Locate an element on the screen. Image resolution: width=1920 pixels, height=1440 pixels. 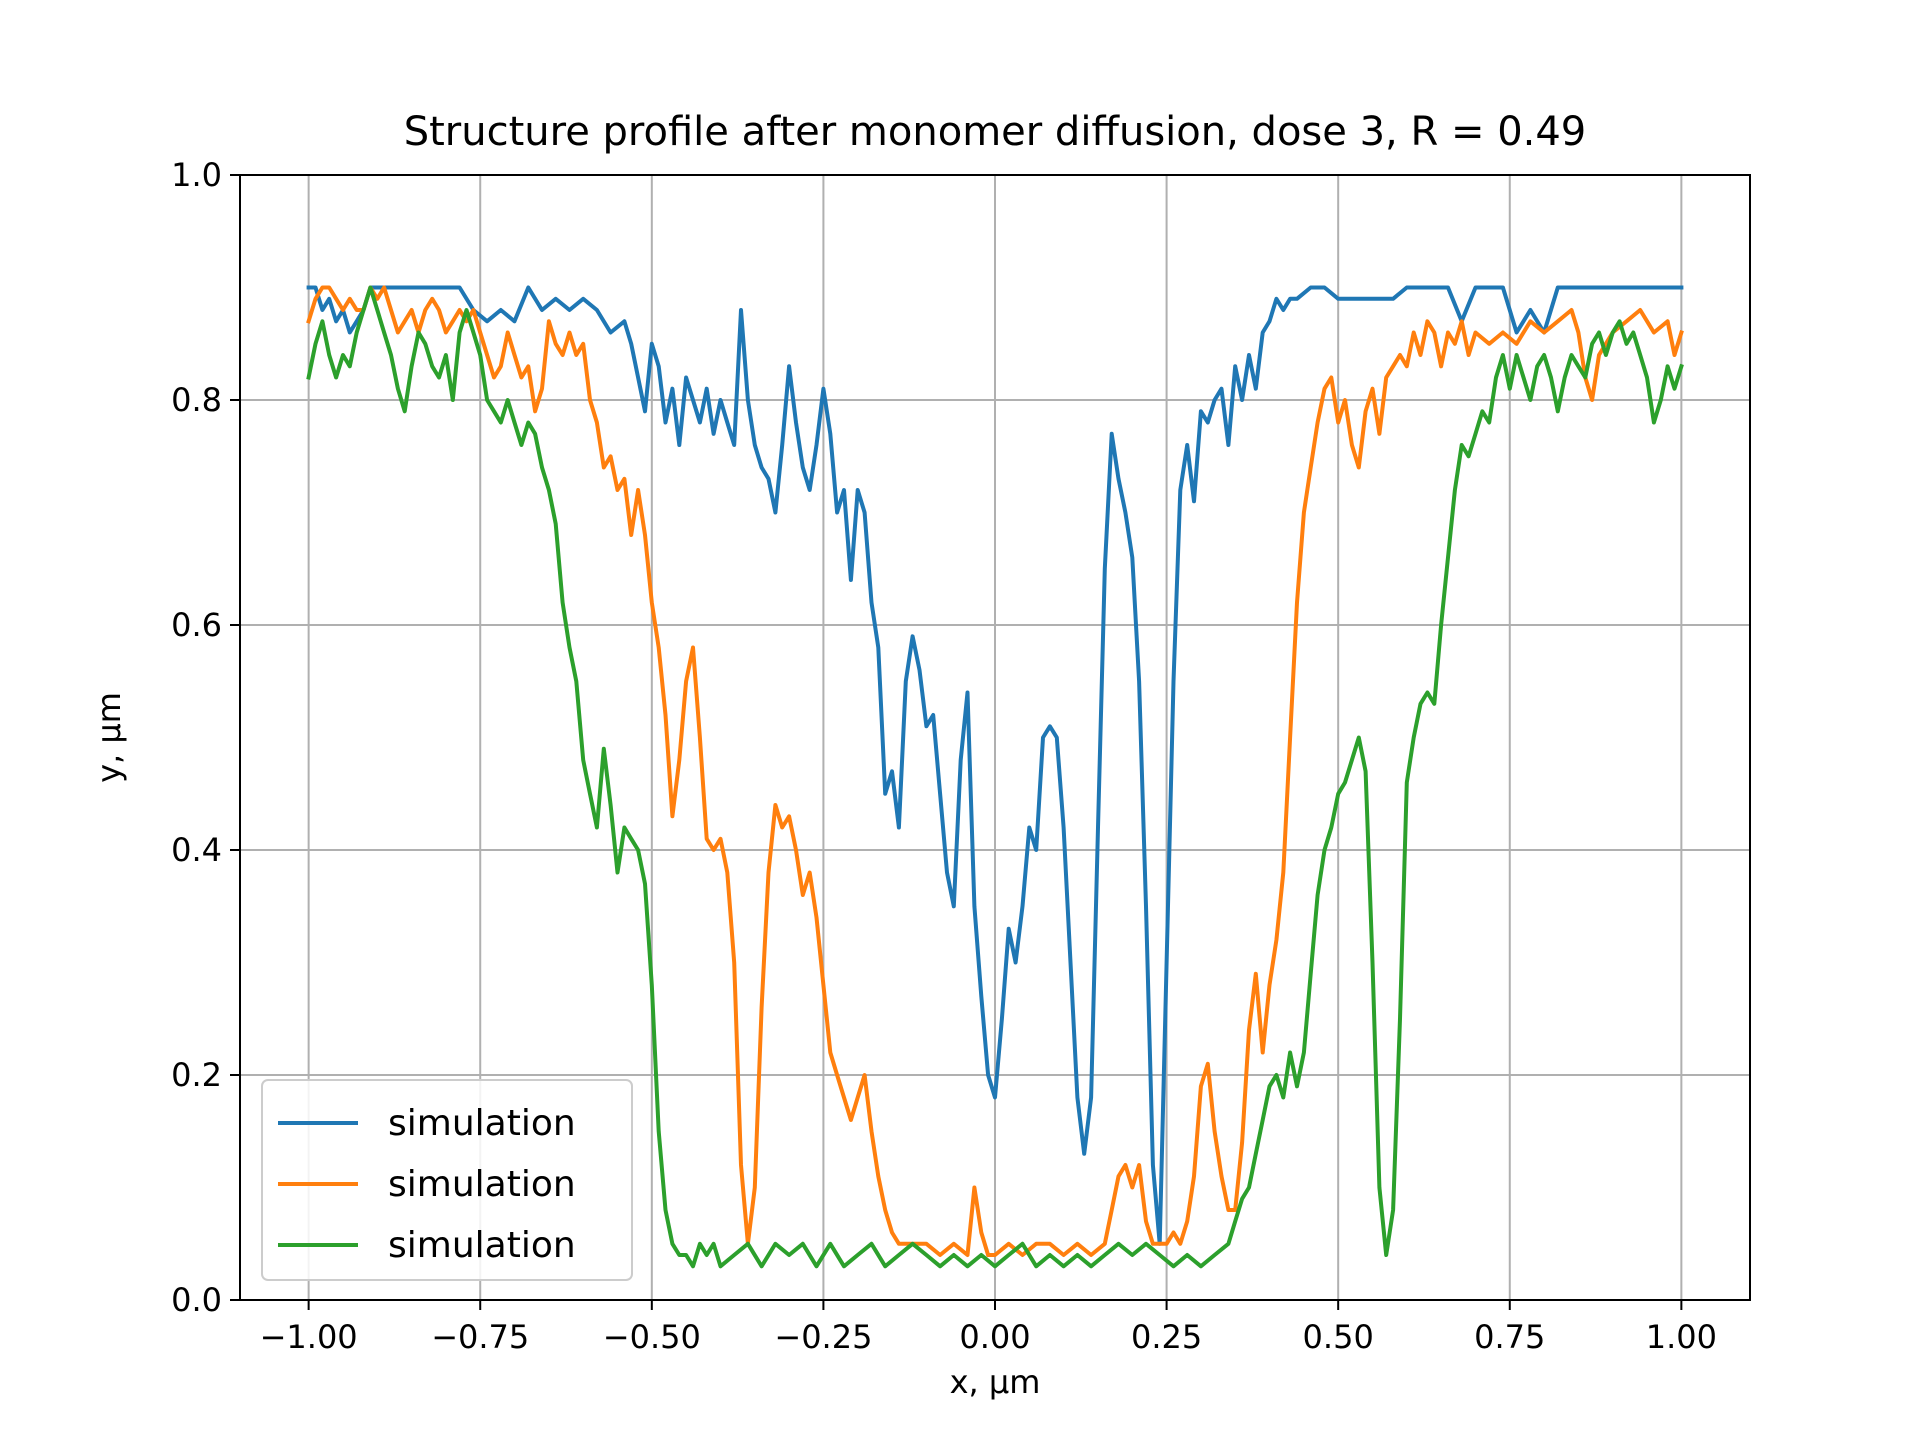
y-axis-label: y, μm is located at coordinates (109, 737).